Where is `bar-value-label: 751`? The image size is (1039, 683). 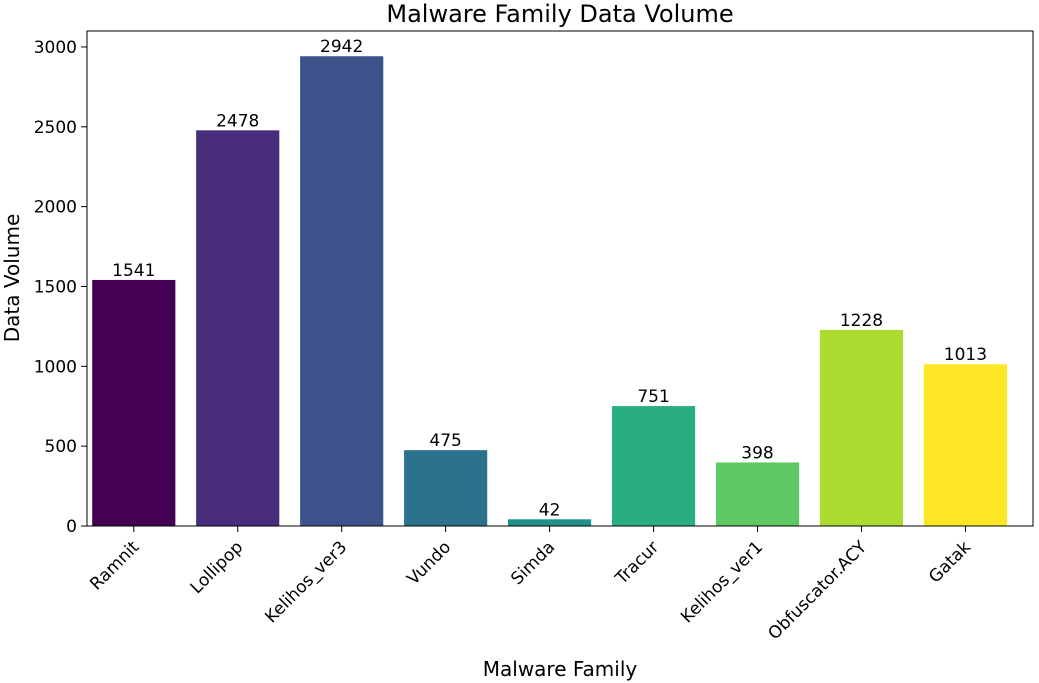
bar-value-label: 751 is located at coordinates (653, 397).